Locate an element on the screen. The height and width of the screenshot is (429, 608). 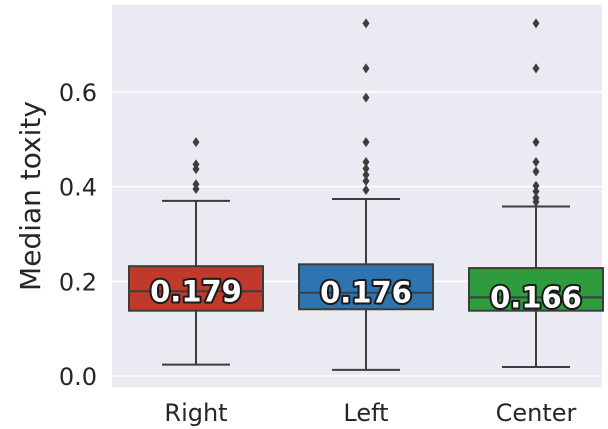
y-tick-label: 0.4 is located at coordinates (78, 188).